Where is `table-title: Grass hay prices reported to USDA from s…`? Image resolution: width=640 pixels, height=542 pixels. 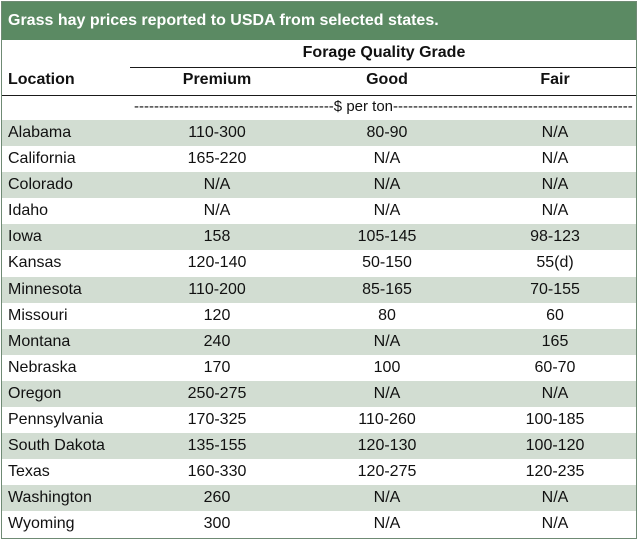 table-title: Grass hay prices reported to USDA from s… is located at coordinates (319, 21).